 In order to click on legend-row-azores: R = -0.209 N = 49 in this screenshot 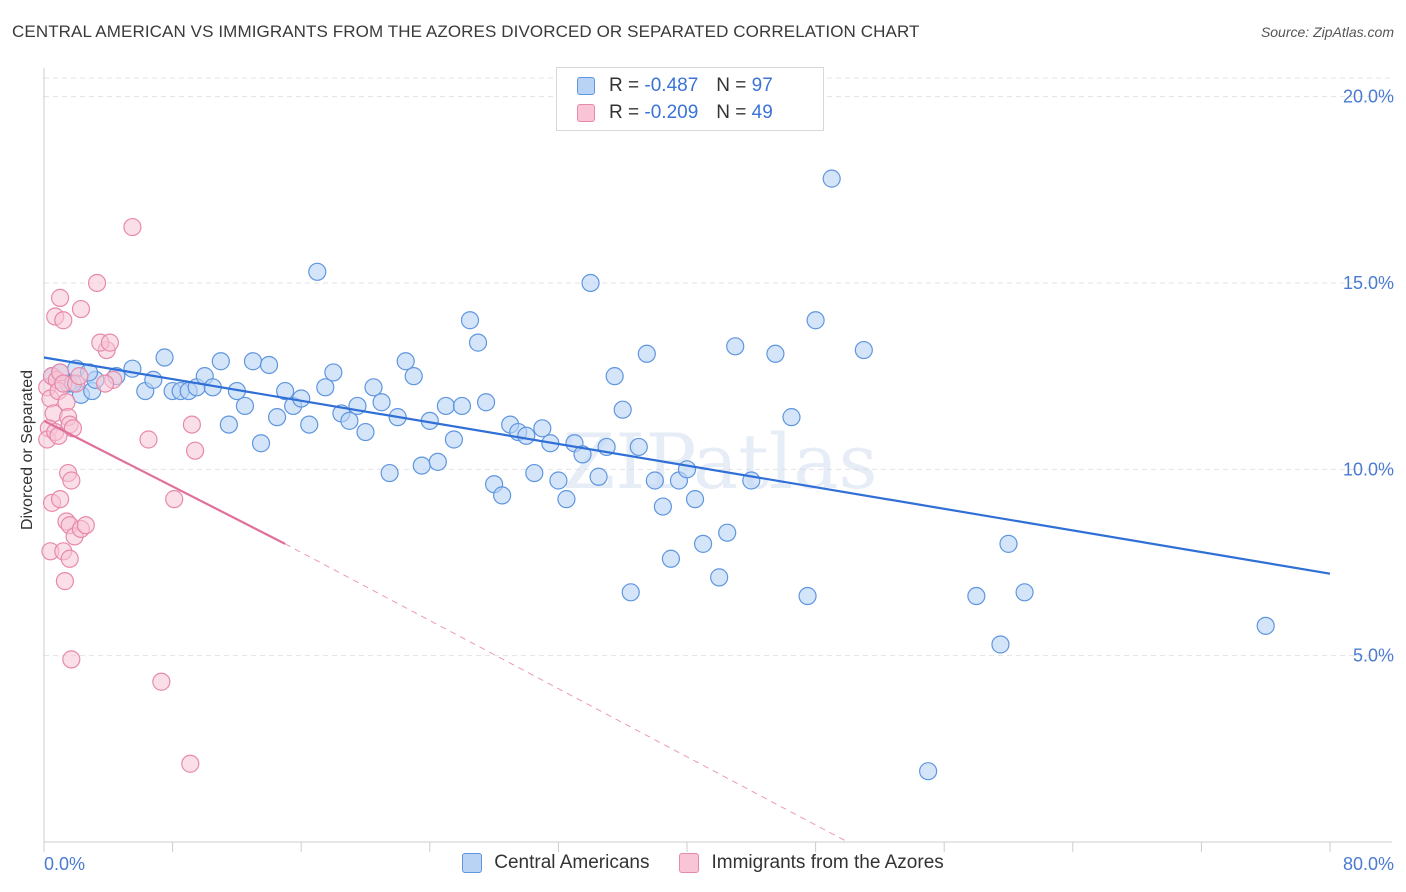, I will do `click(675, 113)`.